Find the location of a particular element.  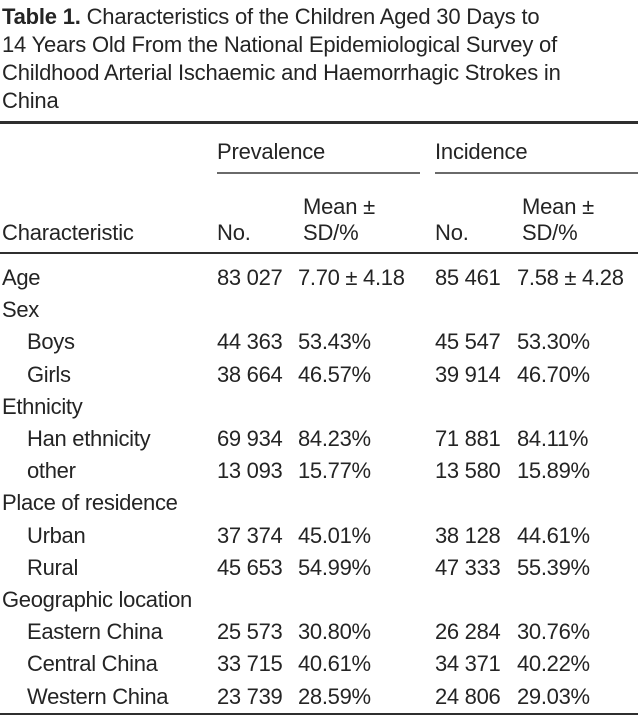

table-row-urban: Urban 37 374 45.01% 38 128 44.61% is located at coordinates (319, 536).